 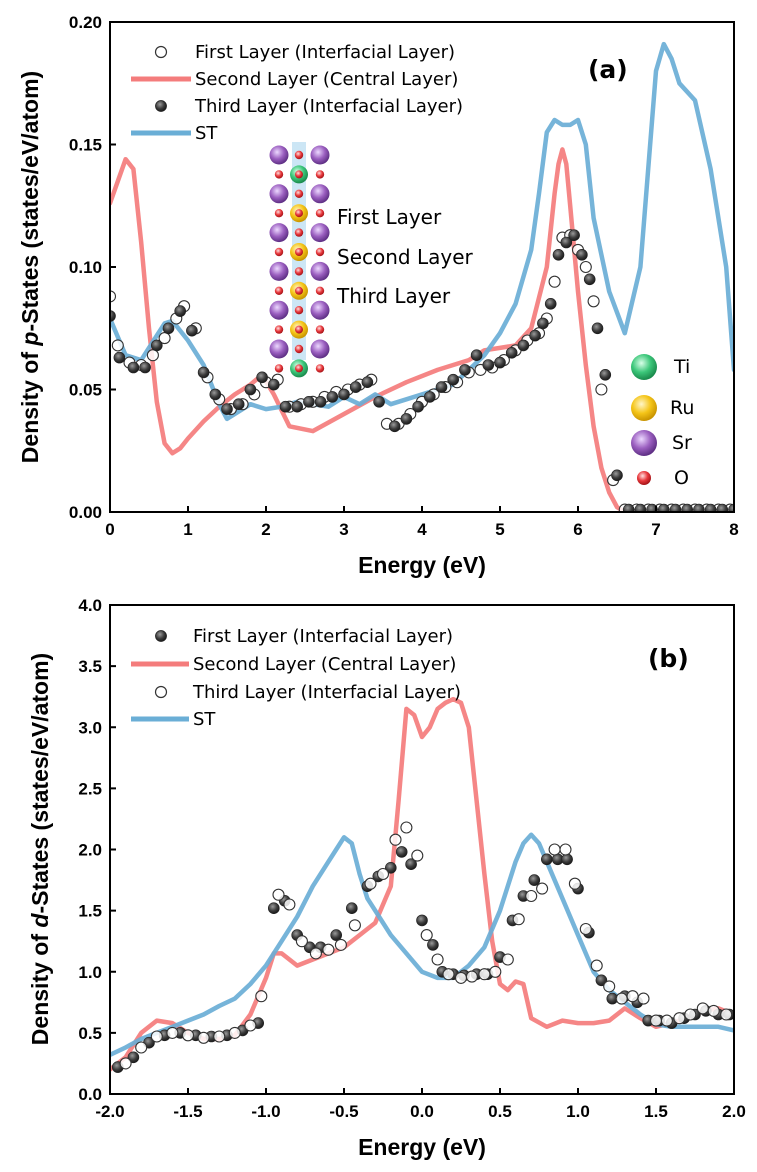 What do you see at coordinates (265, 1111) in the screenshot?
I see `x-tick-label-b-2: -1.0` at bounding box center [265, 1111].